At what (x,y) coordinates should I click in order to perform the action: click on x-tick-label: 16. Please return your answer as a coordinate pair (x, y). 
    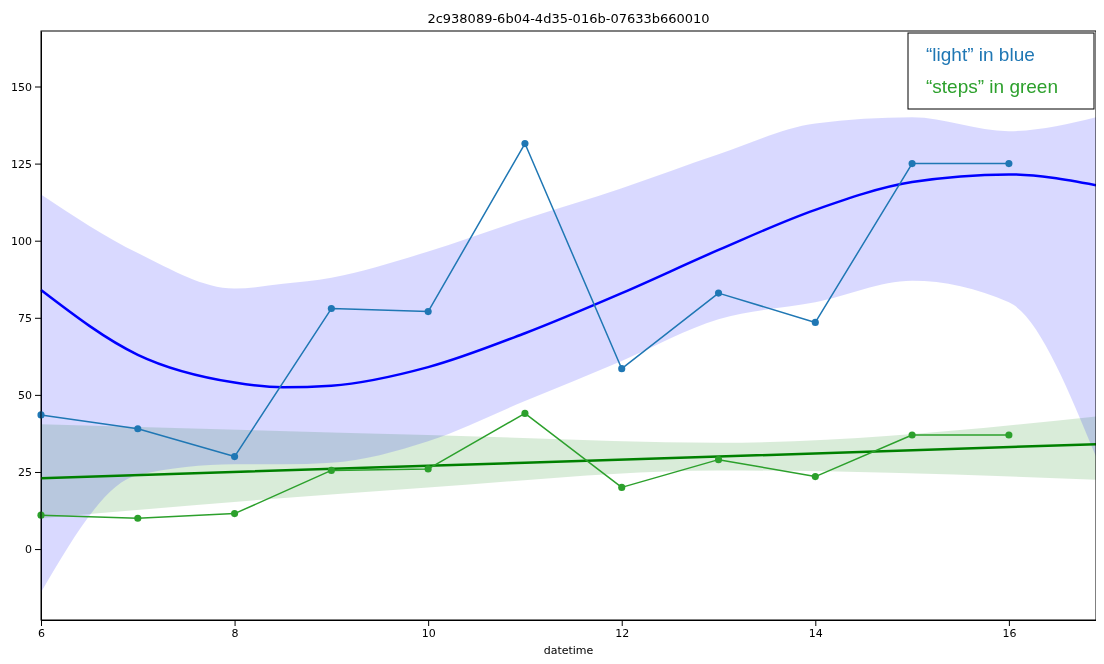
    Looking at the image, I should click on (1009, 633).